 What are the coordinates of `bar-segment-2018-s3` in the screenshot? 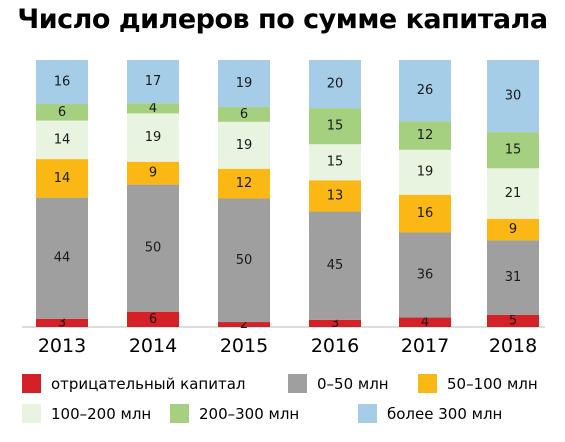 It's located at (513, 193).